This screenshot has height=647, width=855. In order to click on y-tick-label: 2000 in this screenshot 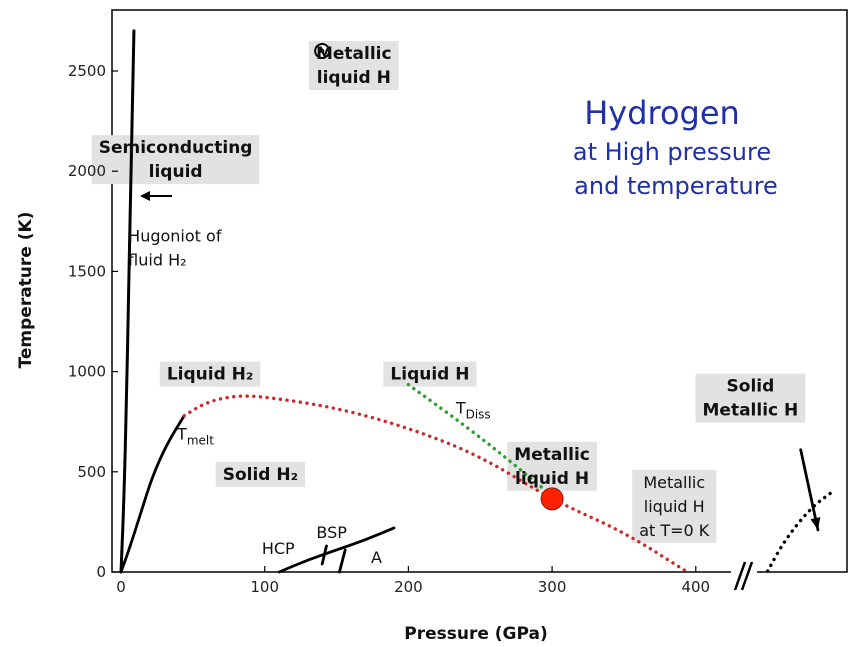, I will do `click(87, 171)`.